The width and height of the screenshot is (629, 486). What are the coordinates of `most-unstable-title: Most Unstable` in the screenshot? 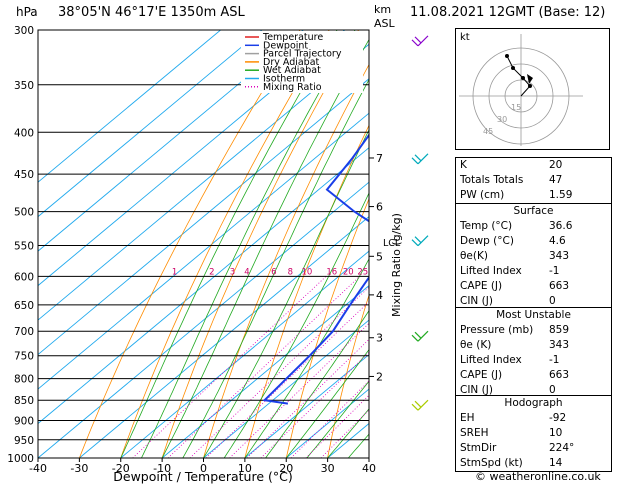 It's located at (533, 315).